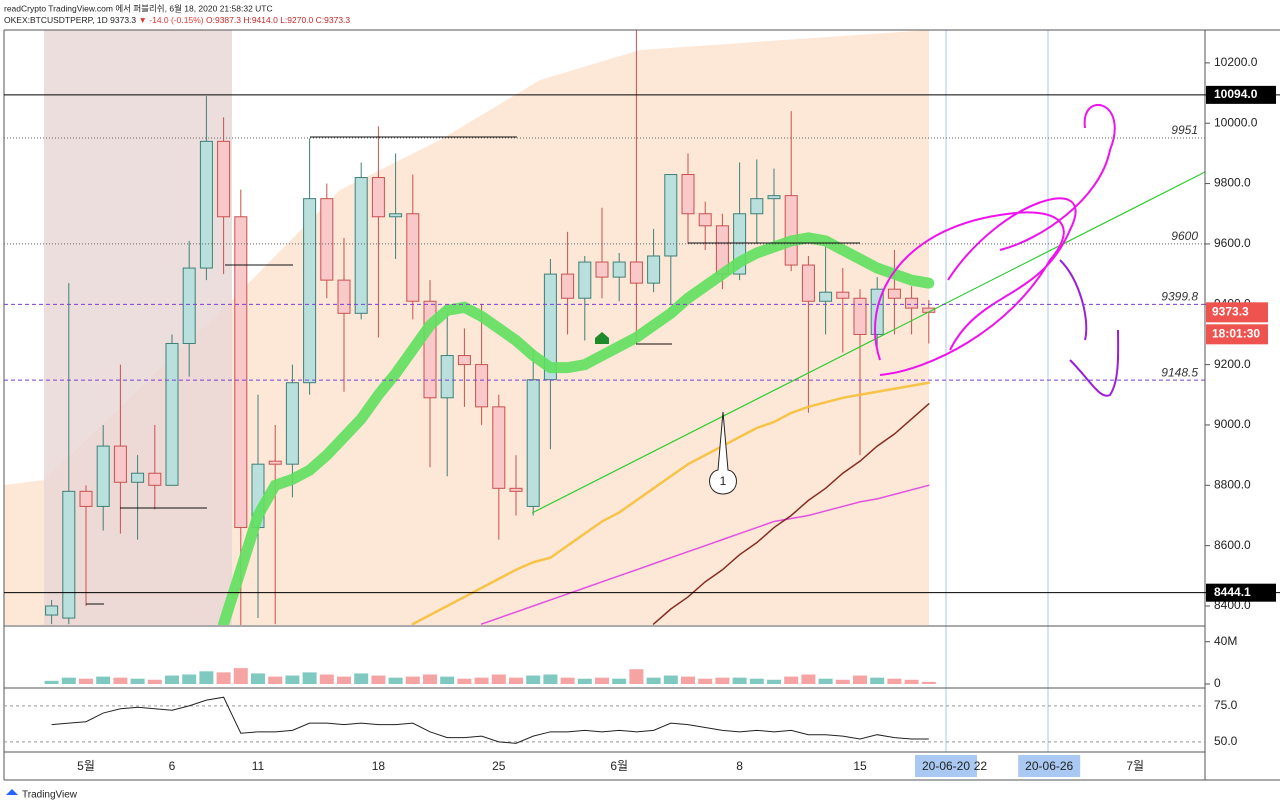 This screenshot has height=812, width=1280. Describe the element at coordinates (1089, 328) in the screenshot. I see `hand-drawing` at that location.